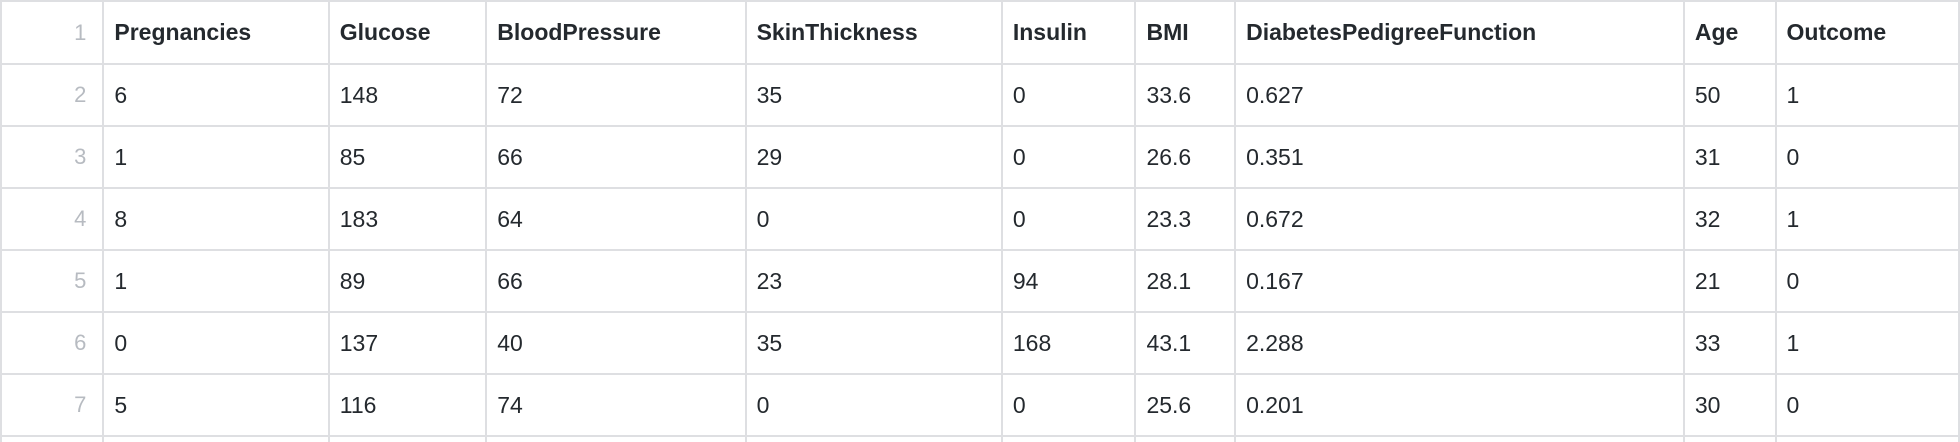 The image size is (1960, 442). I want to click on row-number: 7, so click(53, 405).